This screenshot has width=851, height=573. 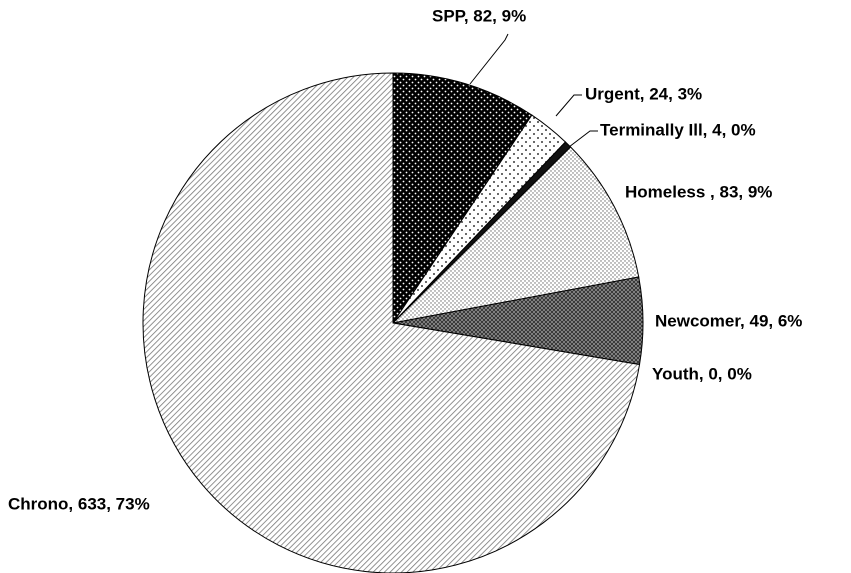 I want to click on data-label: Terminally Ill, 4, 0%, so click(x=678, y=129).